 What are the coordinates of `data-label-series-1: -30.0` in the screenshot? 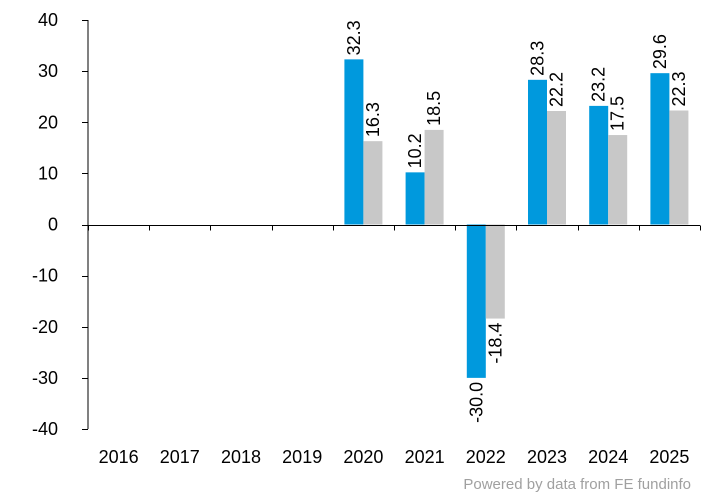 It's located at (476, 402).